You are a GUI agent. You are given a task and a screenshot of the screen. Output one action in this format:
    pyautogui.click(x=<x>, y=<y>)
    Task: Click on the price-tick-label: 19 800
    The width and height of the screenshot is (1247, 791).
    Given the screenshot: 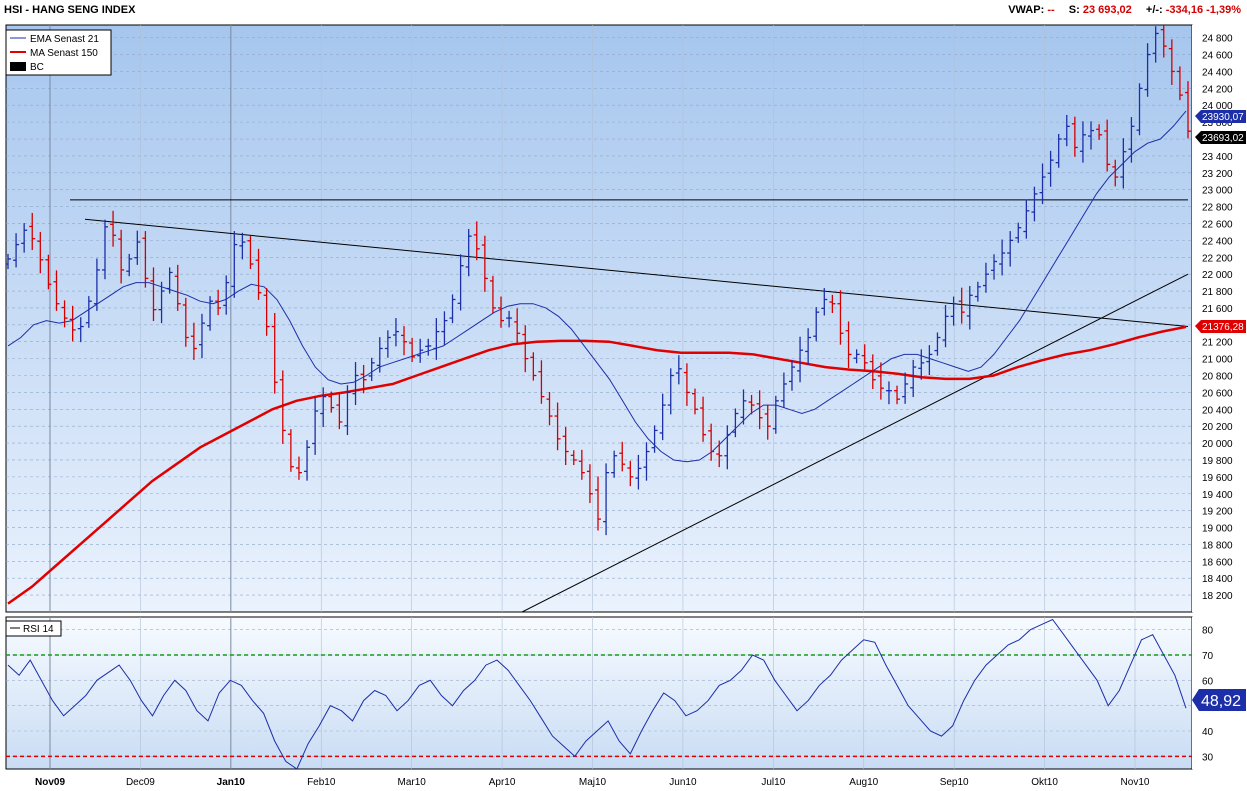 What is the action you would take?
    pyautogui.click(x=1217, y=461)
    